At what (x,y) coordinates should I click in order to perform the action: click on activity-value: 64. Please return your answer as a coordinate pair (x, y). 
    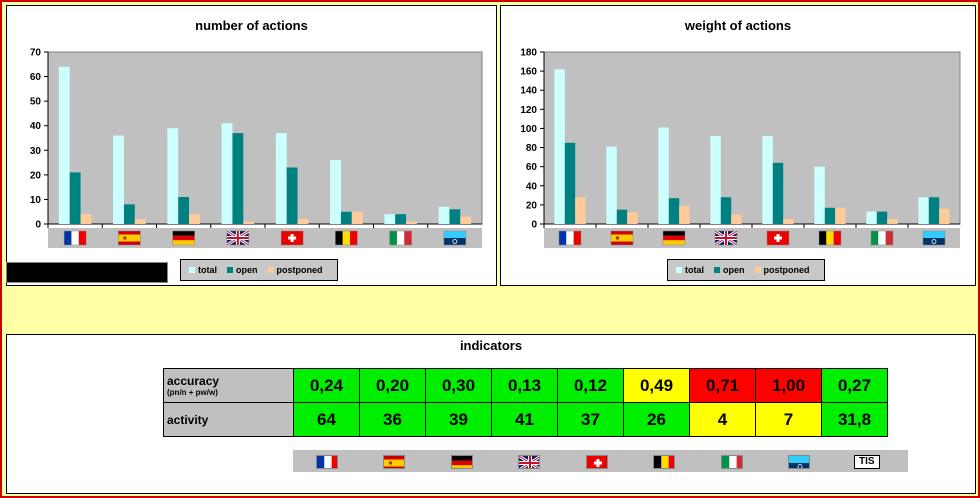
    Looking at the image, I should click on (326, 419).